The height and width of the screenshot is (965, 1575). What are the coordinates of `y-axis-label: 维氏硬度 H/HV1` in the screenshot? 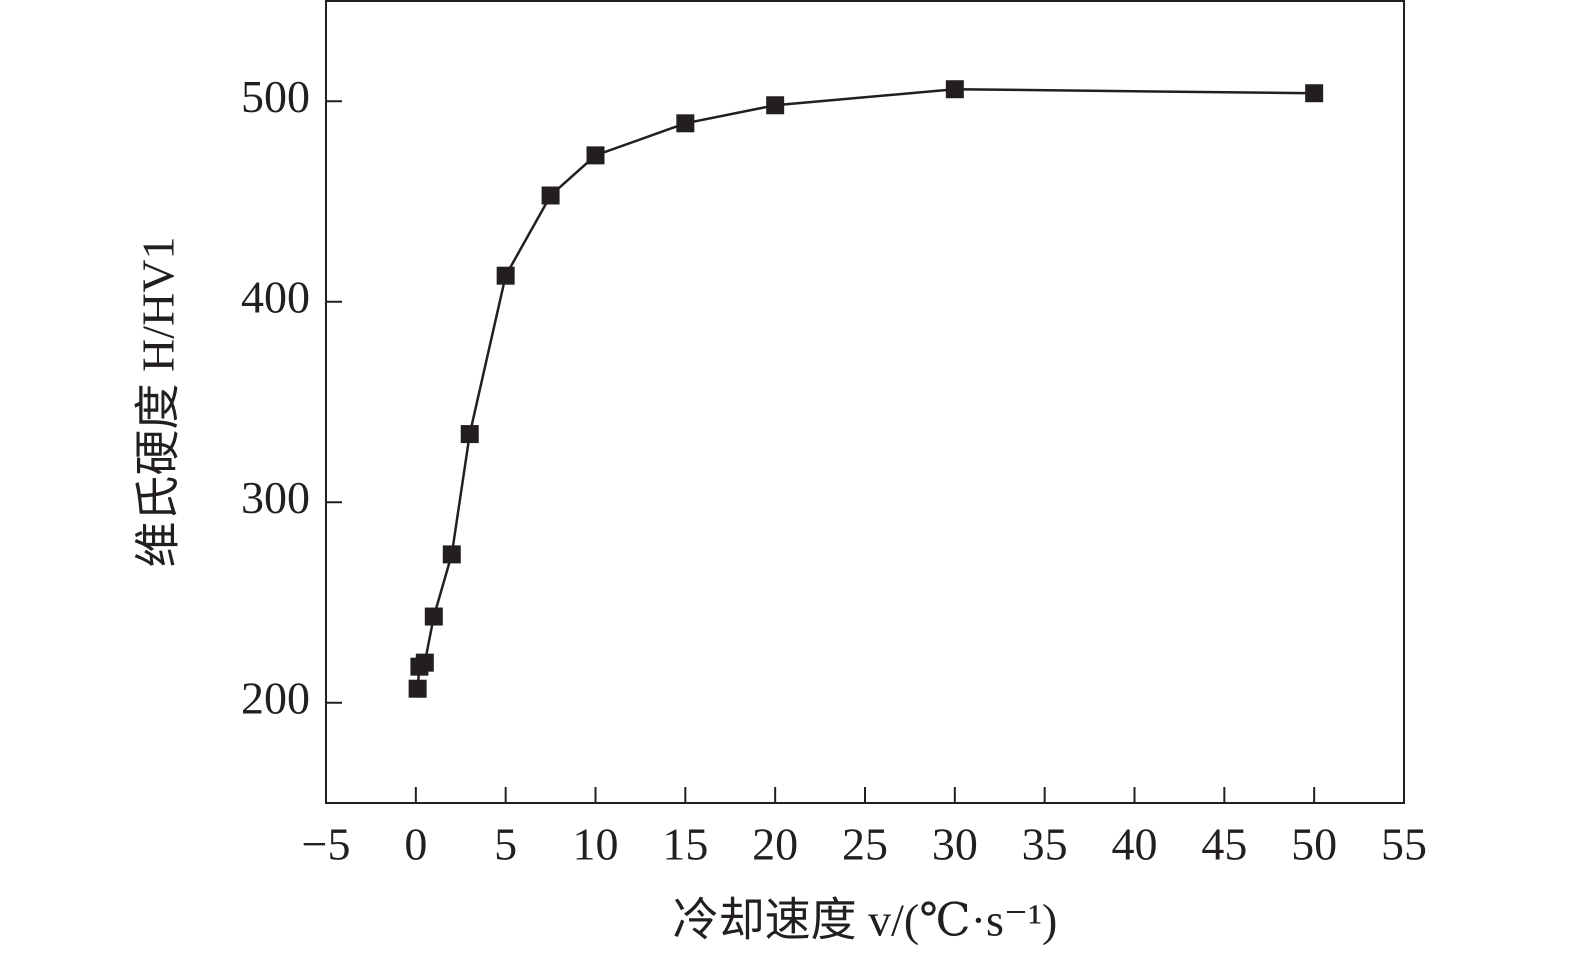 It's located at (158, 402).